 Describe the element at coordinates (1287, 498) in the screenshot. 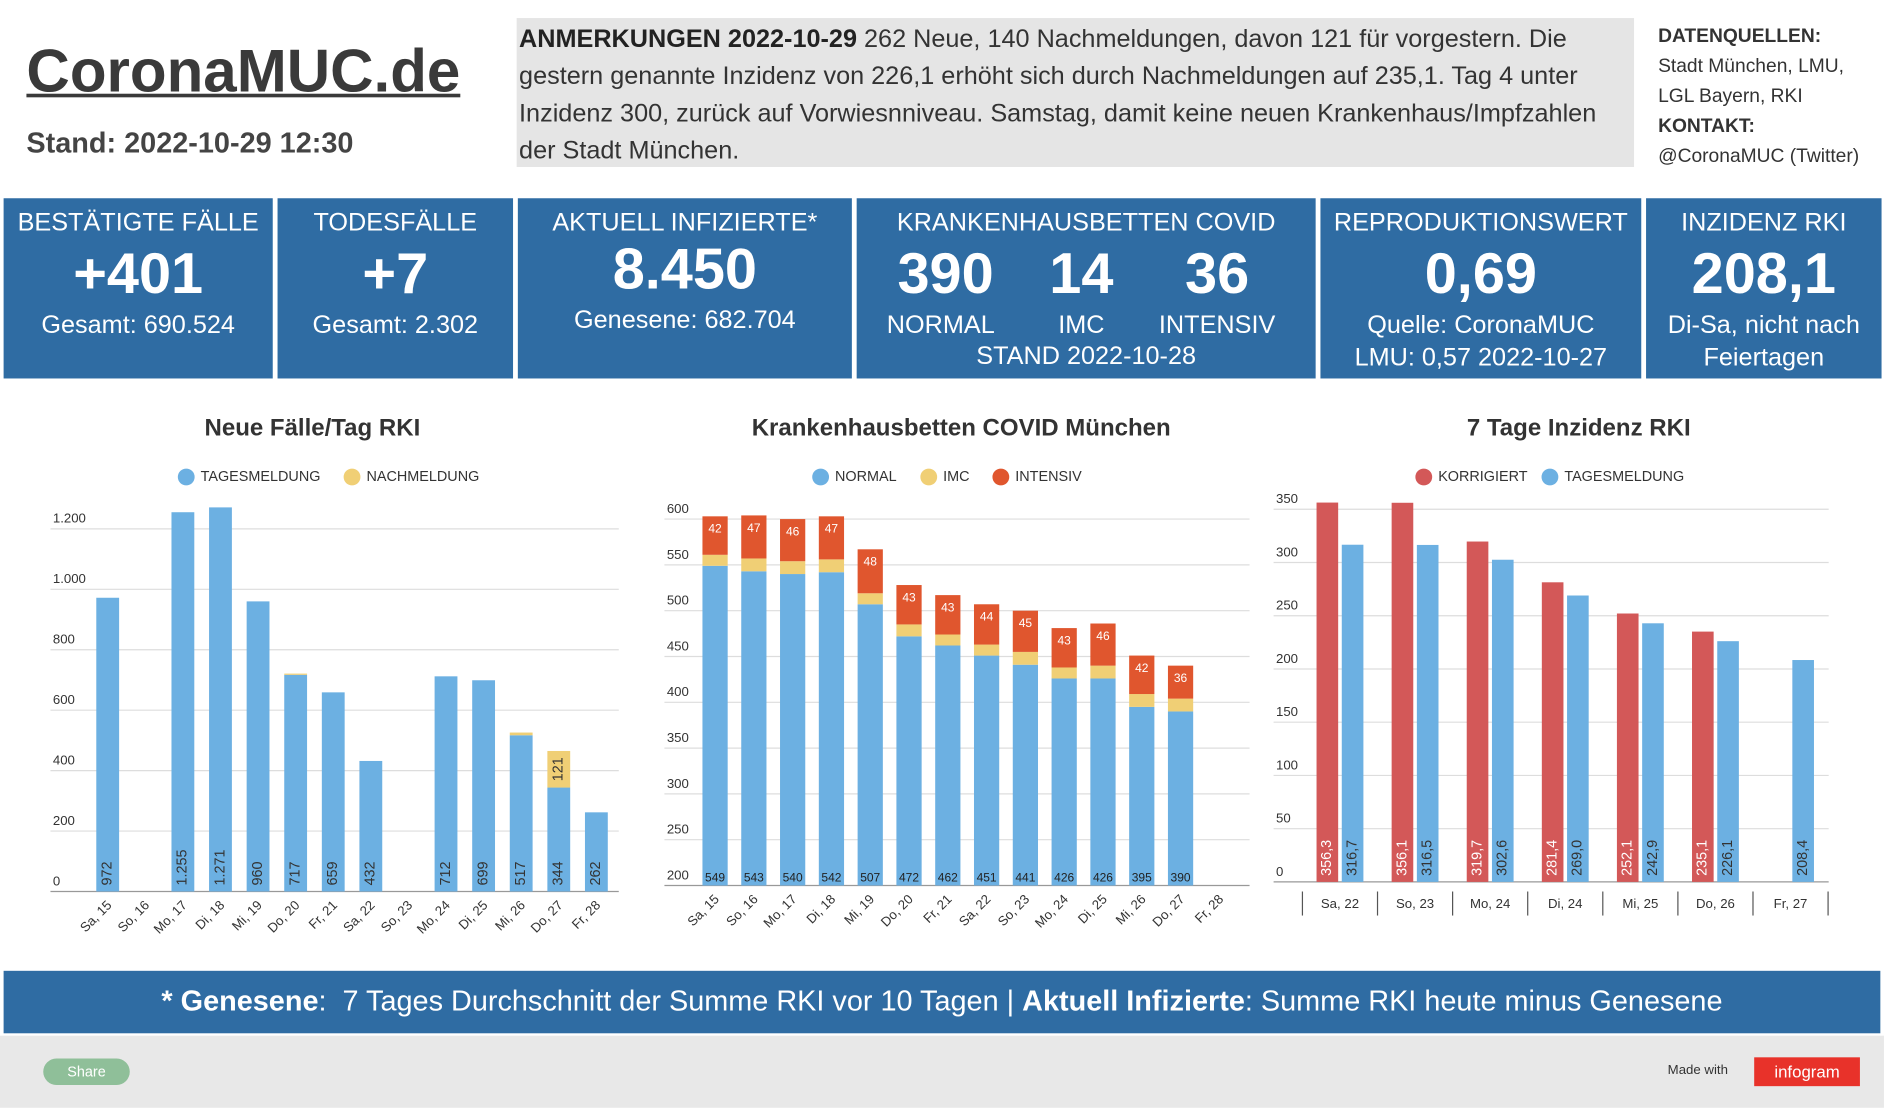

I see `y-tick-label: 350` at that location.